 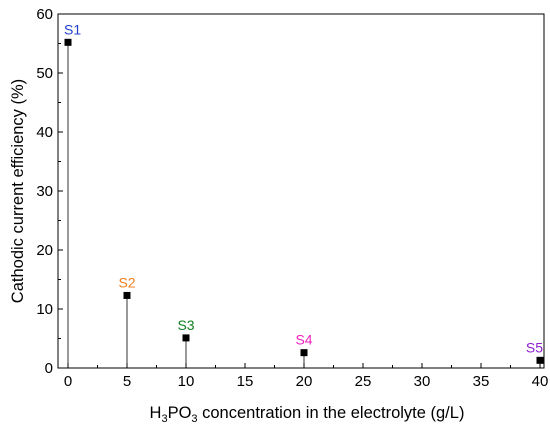 What do you see at coordinates (44, 250) in the screenshot?
I see `y-tick-label: 20` at bounding box center [44, 250].